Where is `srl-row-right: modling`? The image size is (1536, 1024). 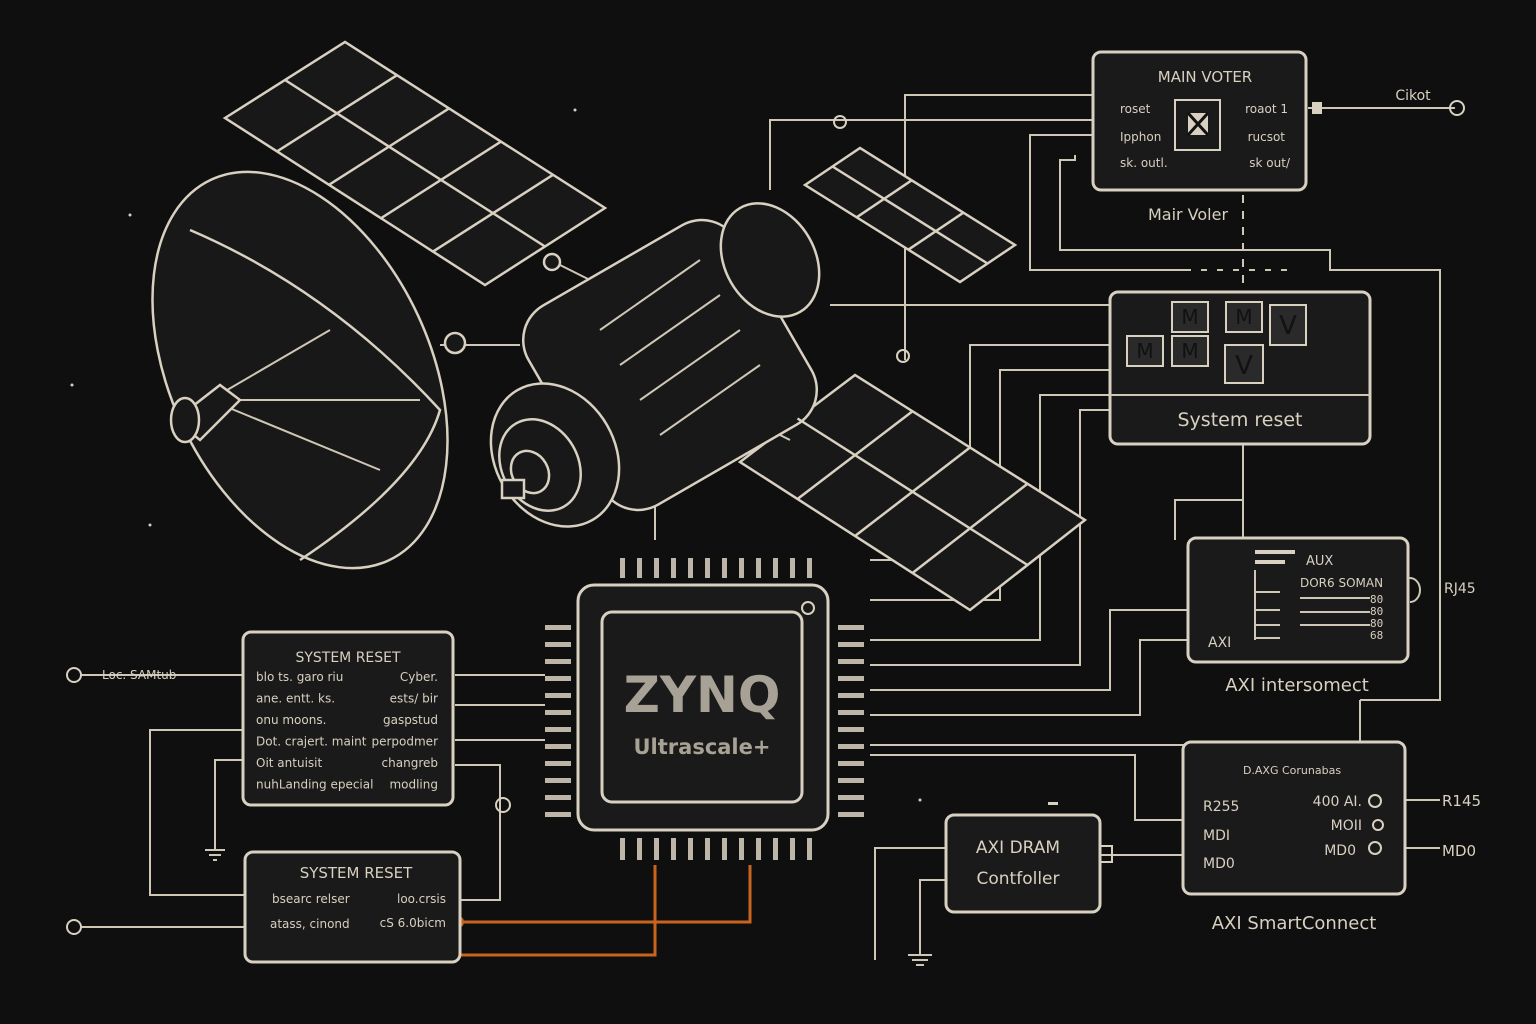 srl-row-right: modling is located at coordinates (413, 785).